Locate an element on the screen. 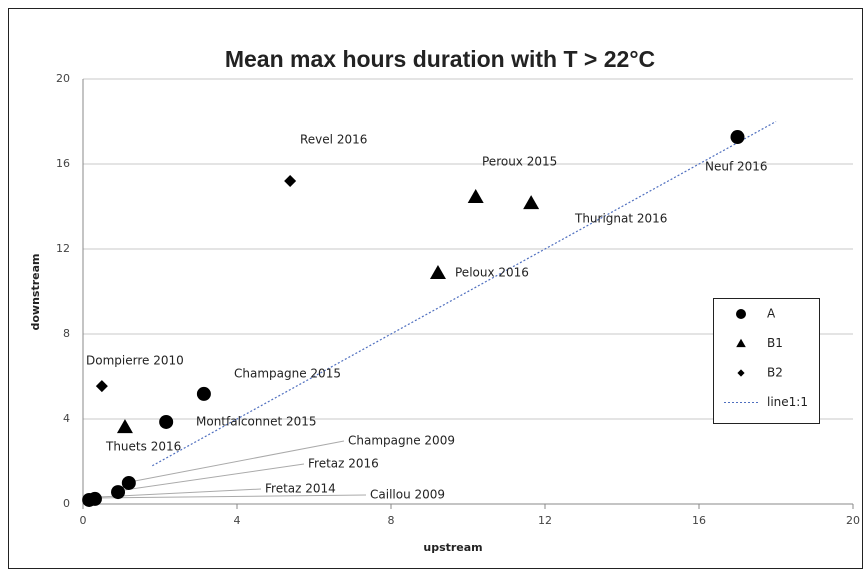  y-tick-label: 4 is located at coordinates (66, 418).